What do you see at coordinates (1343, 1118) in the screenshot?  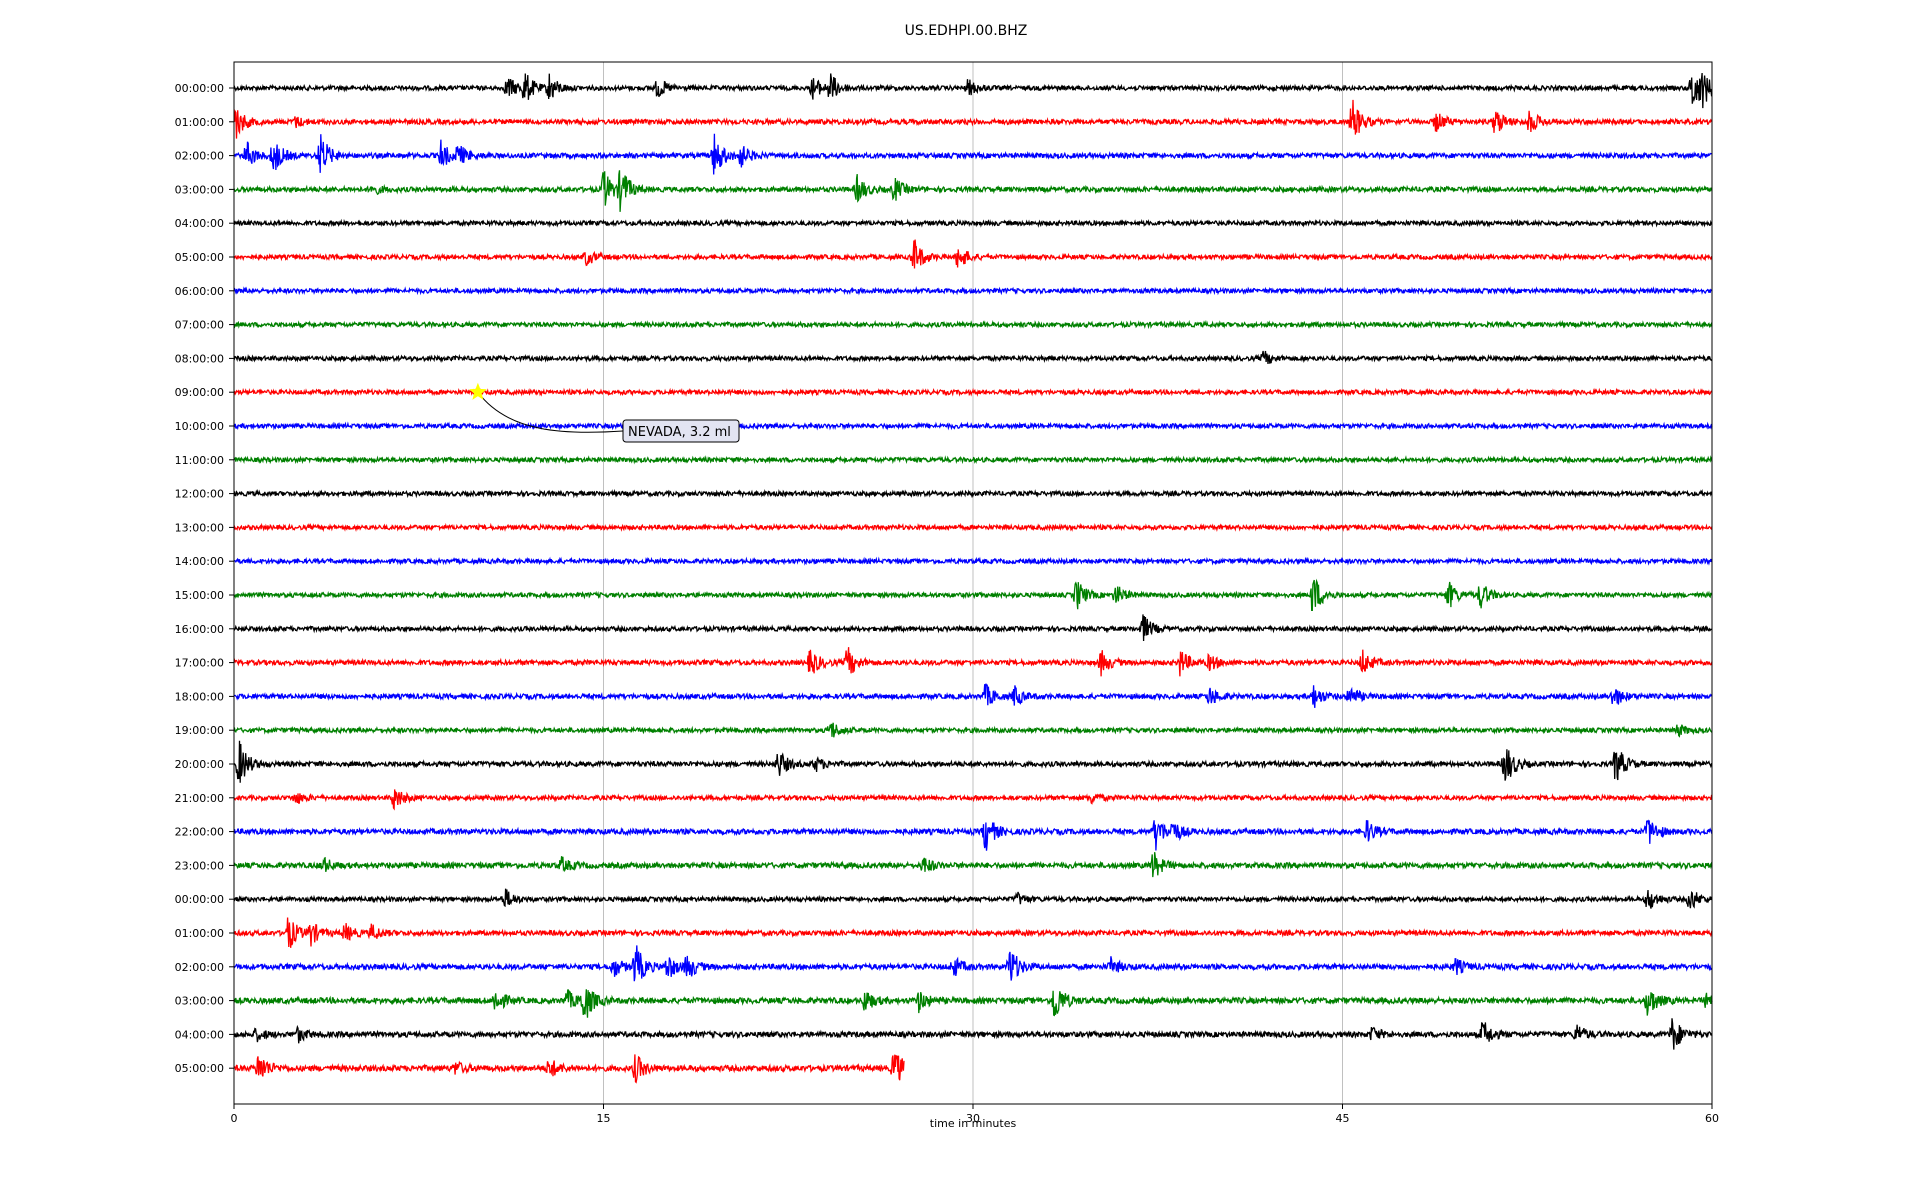 I see `x-tick-label: 45` at bounding box center [1343, 1118].